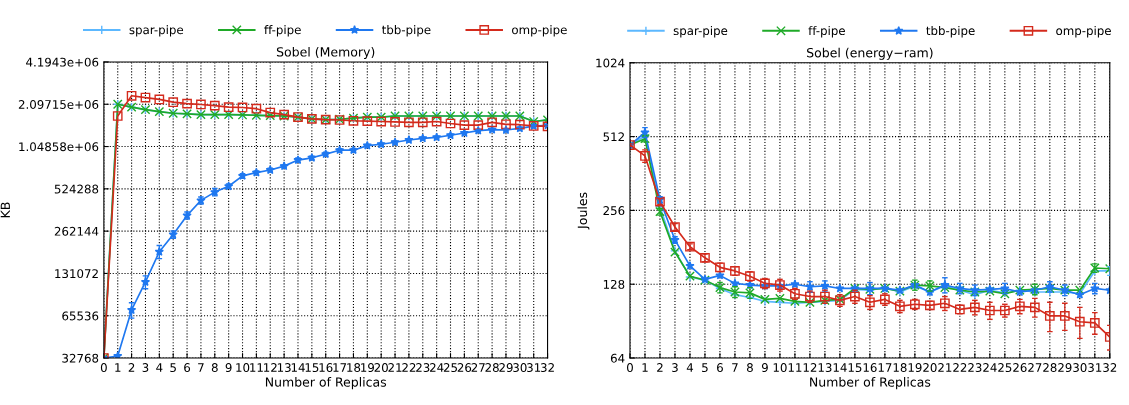  What do you see at coordinates (614, 284) in the screenshot?
I see `y-tick-label: 128` at bounding box center [614, 284].